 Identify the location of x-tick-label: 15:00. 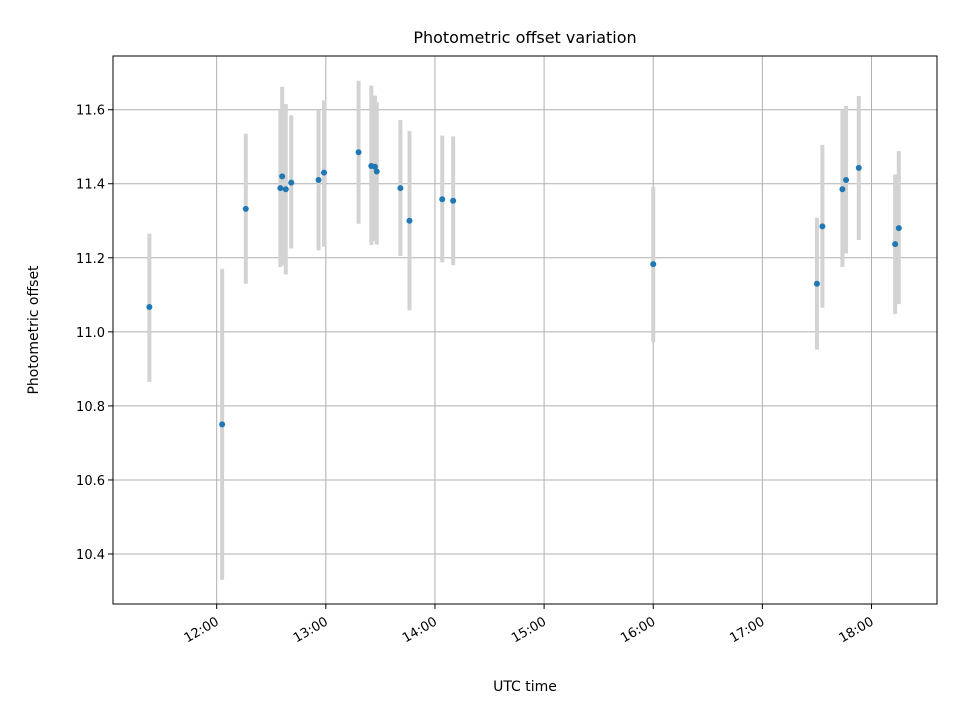
(529, 630).